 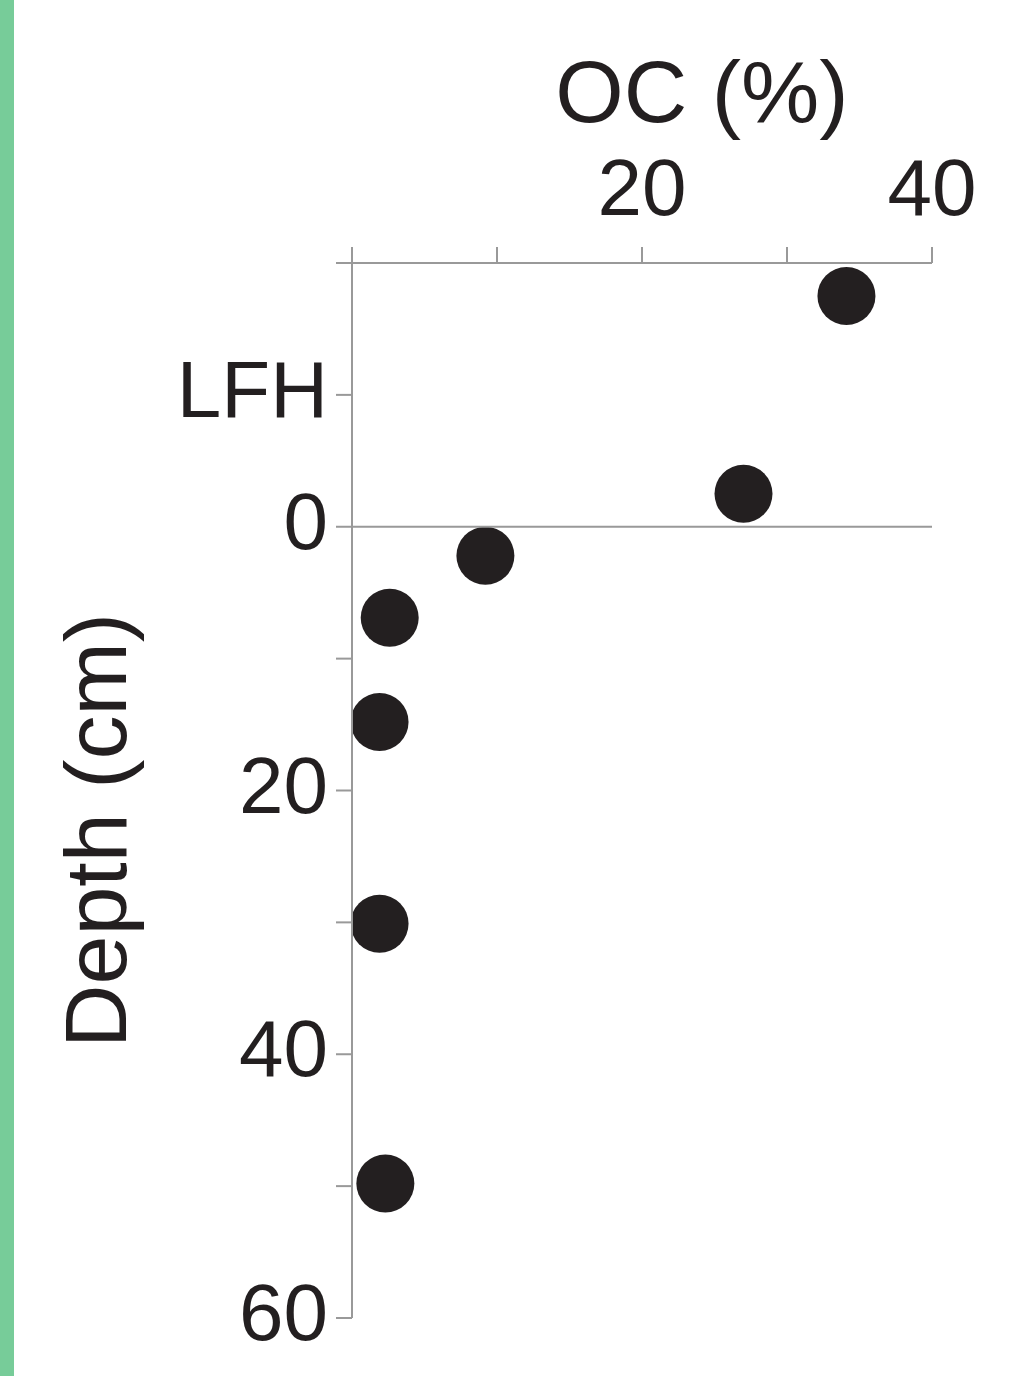 What do you see at coordinates (283, 785) in the screenshot?
I see `y-tick-label: 20` at bounding box center [283, 785].